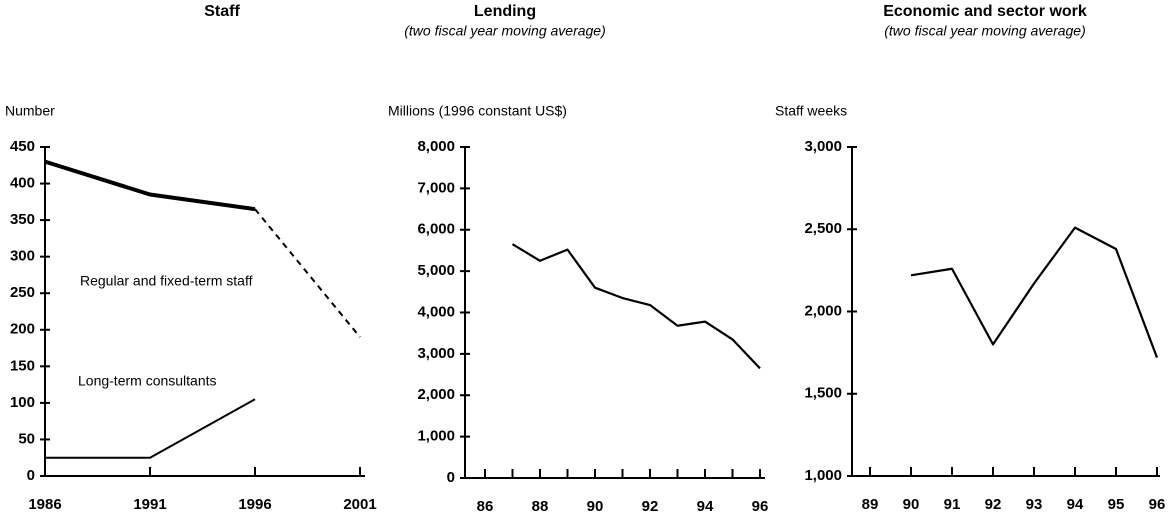  What do you see at coordinates (44, 504) in the screenshot?
I see `x-tick-label: 1986` at bounding box center [44, 504].